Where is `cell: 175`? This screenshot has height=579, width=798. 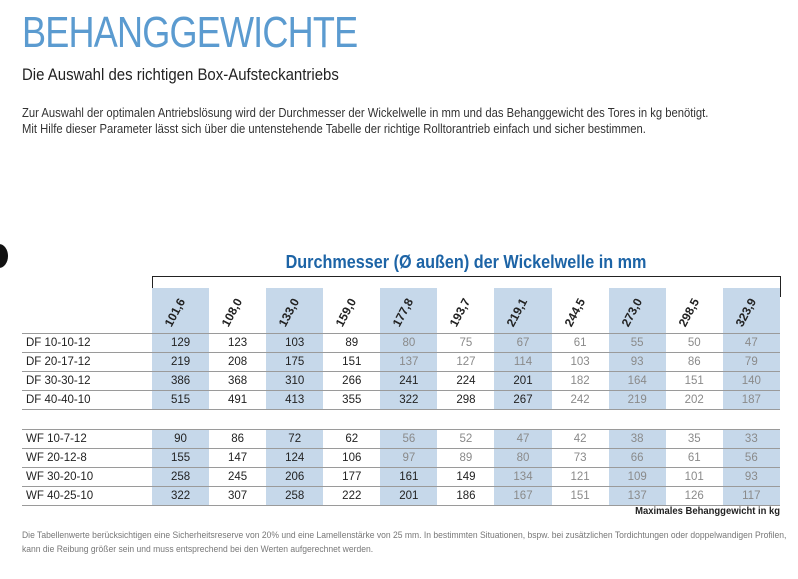 cell: 175 is located at coordinates (295, 362).